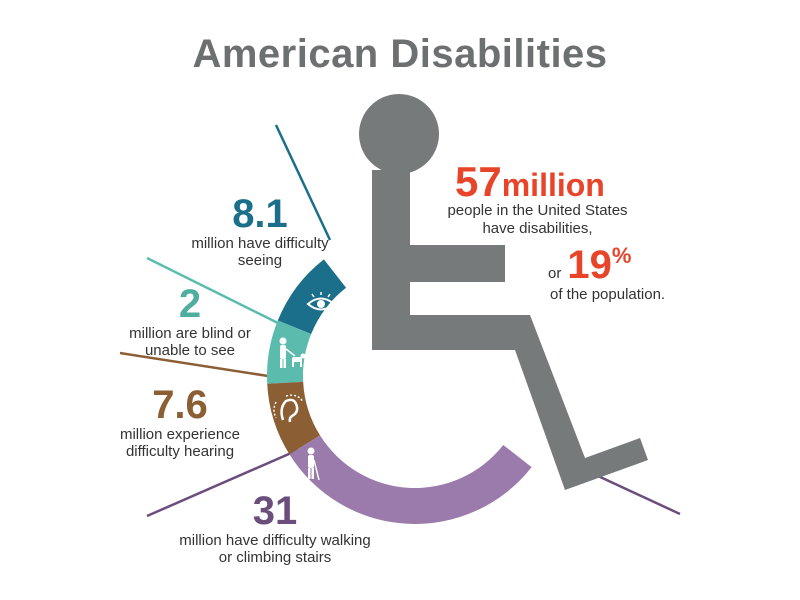 The height and width of the screenshot is (600, 800). I want to click on label-seeing: 8.1 million have difficulty seeing, so click(260, 231).